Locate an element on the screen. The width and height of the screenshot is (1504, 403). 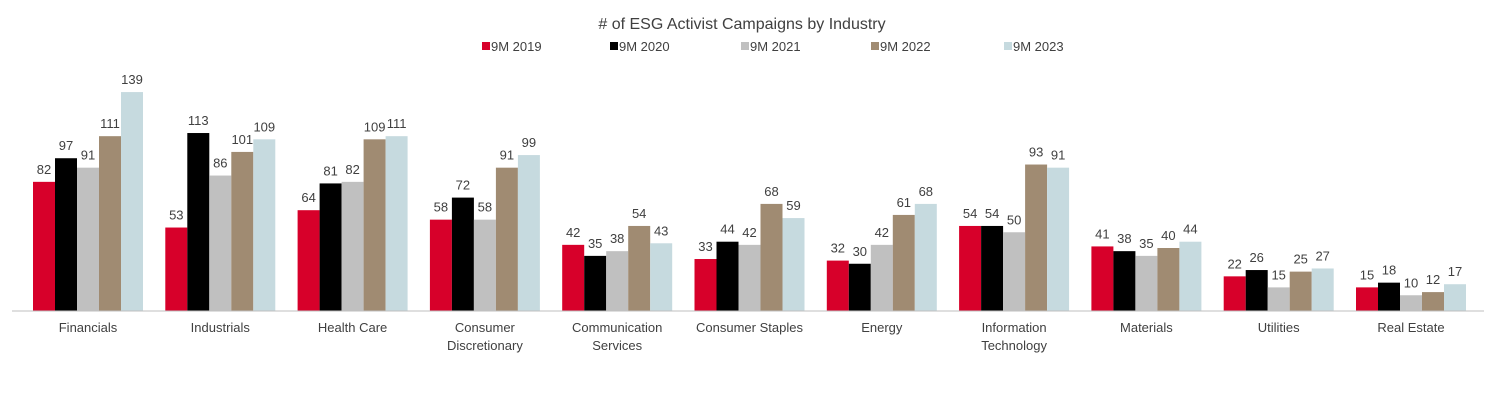
data-label: 12 is located at coordinates (1433, 279).